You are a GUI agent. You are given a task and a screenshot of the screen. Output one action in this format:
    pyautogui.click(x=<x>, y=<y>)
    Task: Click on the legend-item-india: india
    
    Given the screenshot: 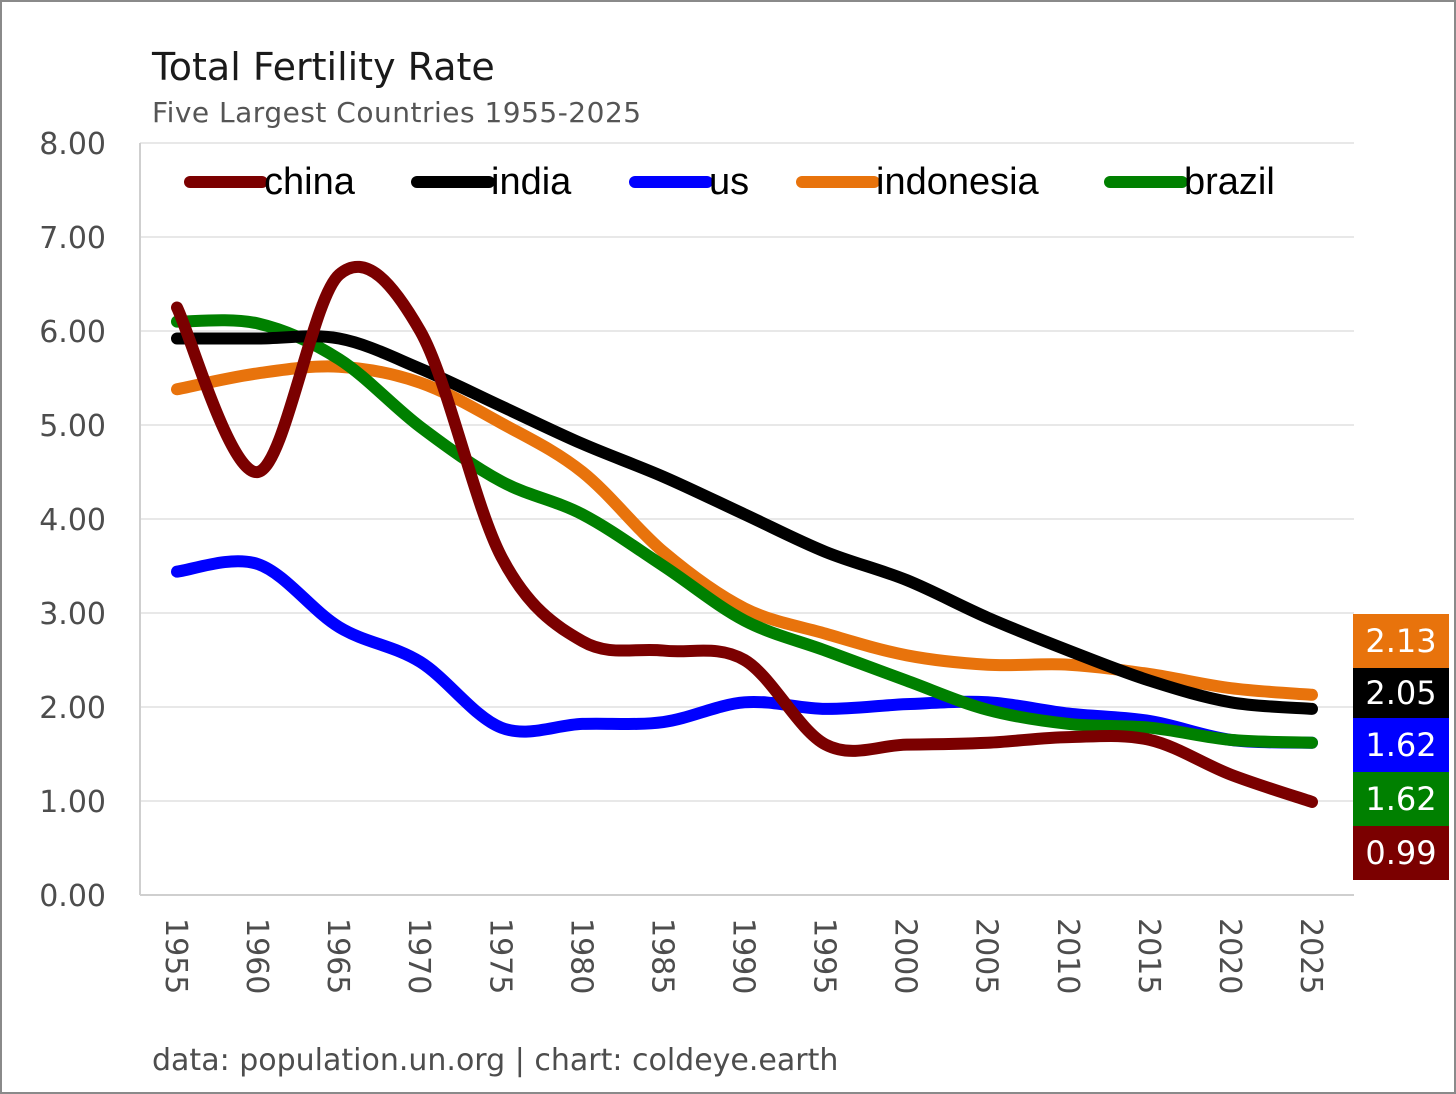 What is the action you would take?
    pyautogui.click(x=491, y=182)
    